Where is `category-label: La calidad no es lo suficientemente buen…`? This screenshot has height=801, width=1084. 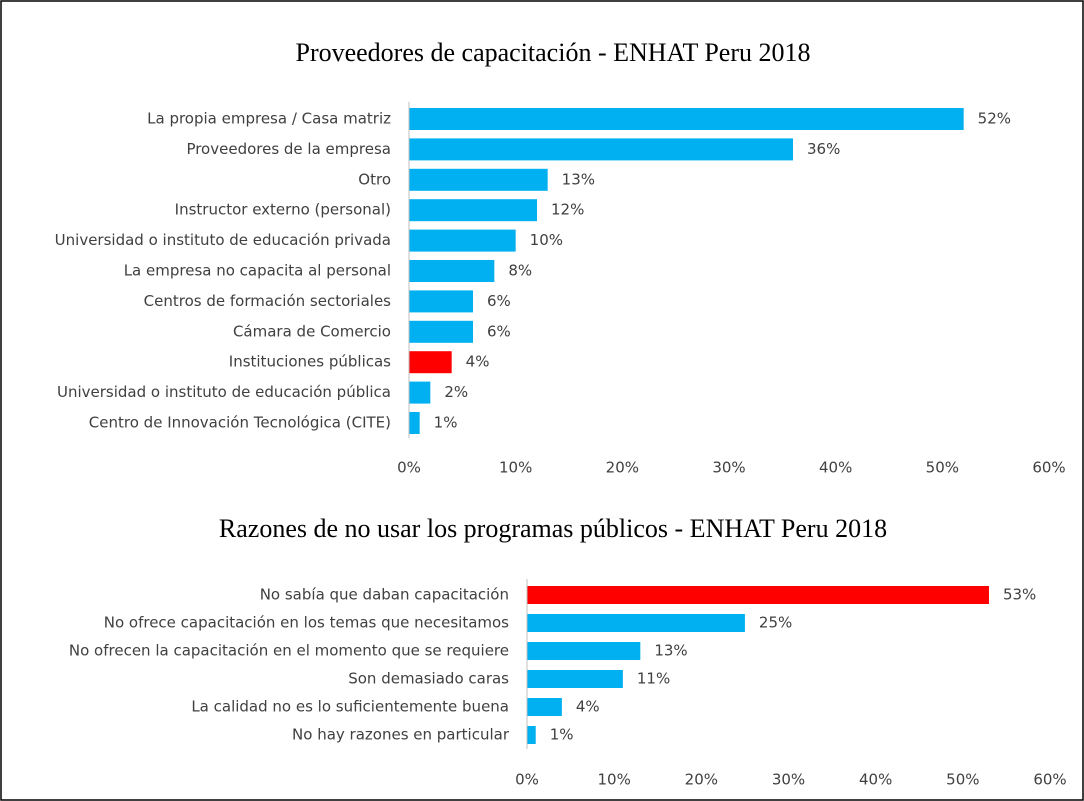
category-label: La calidad no es lo suficientemente buen… is located at coordinates (350, 707).